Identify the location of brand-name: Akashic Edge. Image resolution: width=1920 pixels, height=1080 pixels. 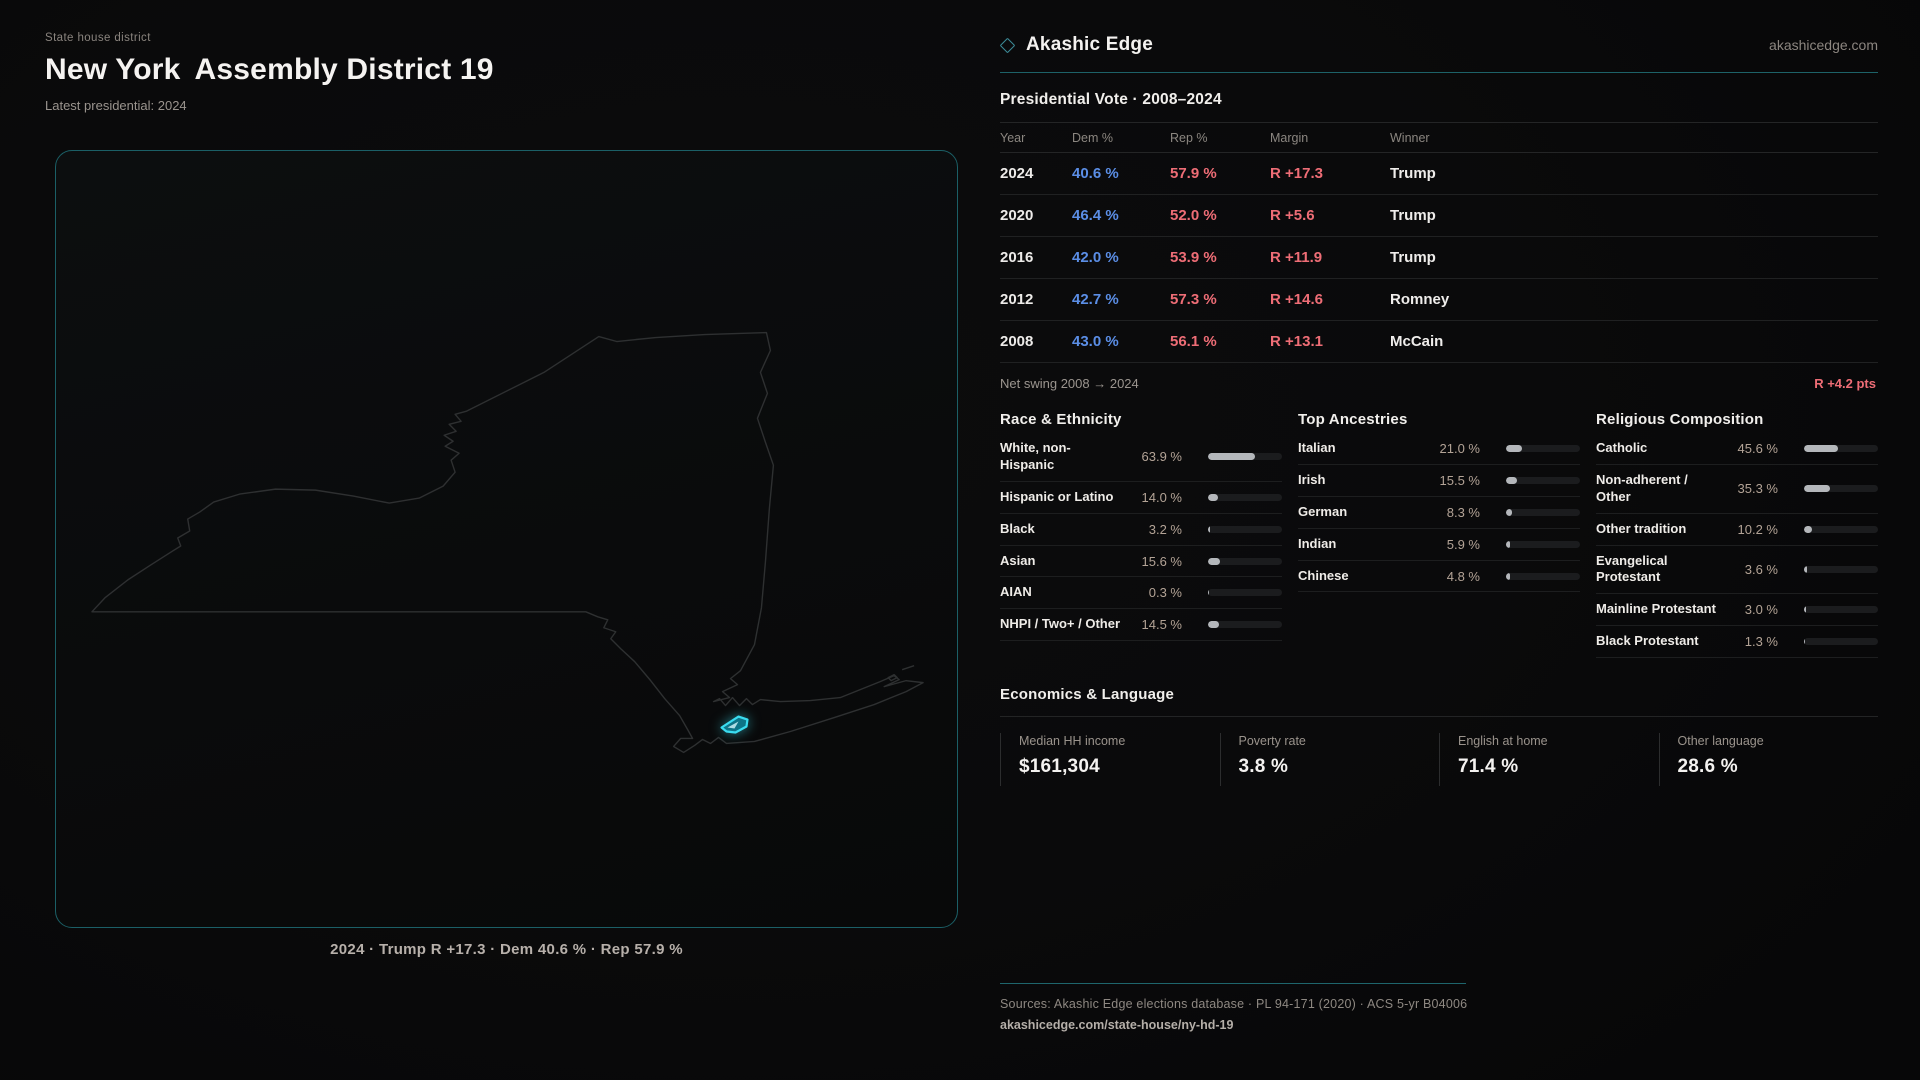
(1090, 44).